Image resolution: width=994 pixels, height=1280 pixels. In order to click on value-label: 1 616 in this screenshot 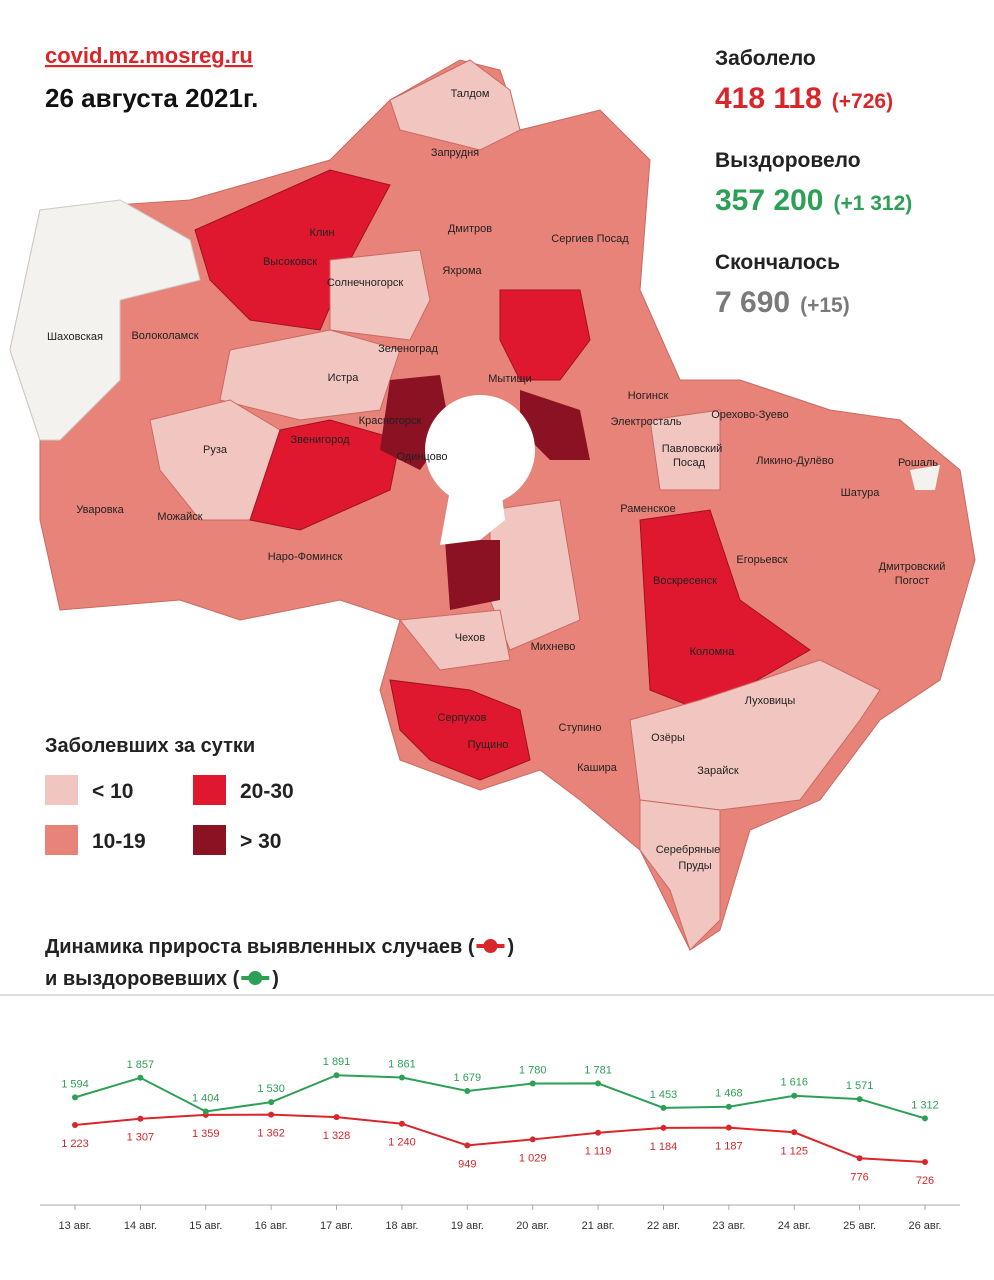, I will do `click(794, 1083)`.